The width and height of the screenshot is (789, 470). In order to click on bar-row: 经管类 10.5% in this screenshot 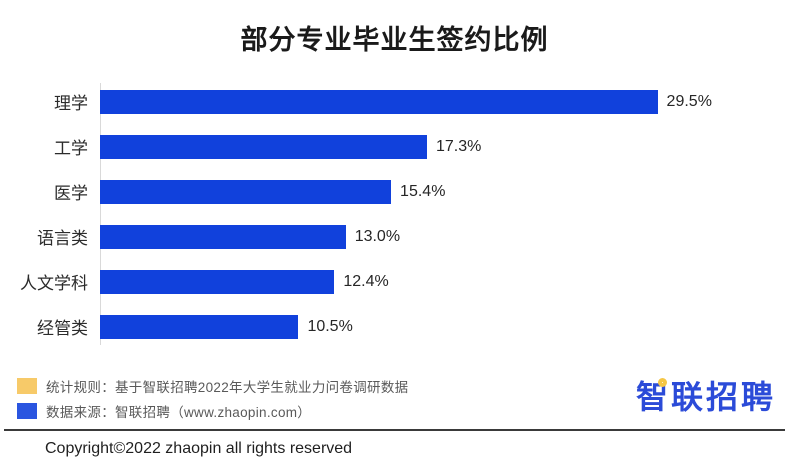, I will do `click(380, 326)`.